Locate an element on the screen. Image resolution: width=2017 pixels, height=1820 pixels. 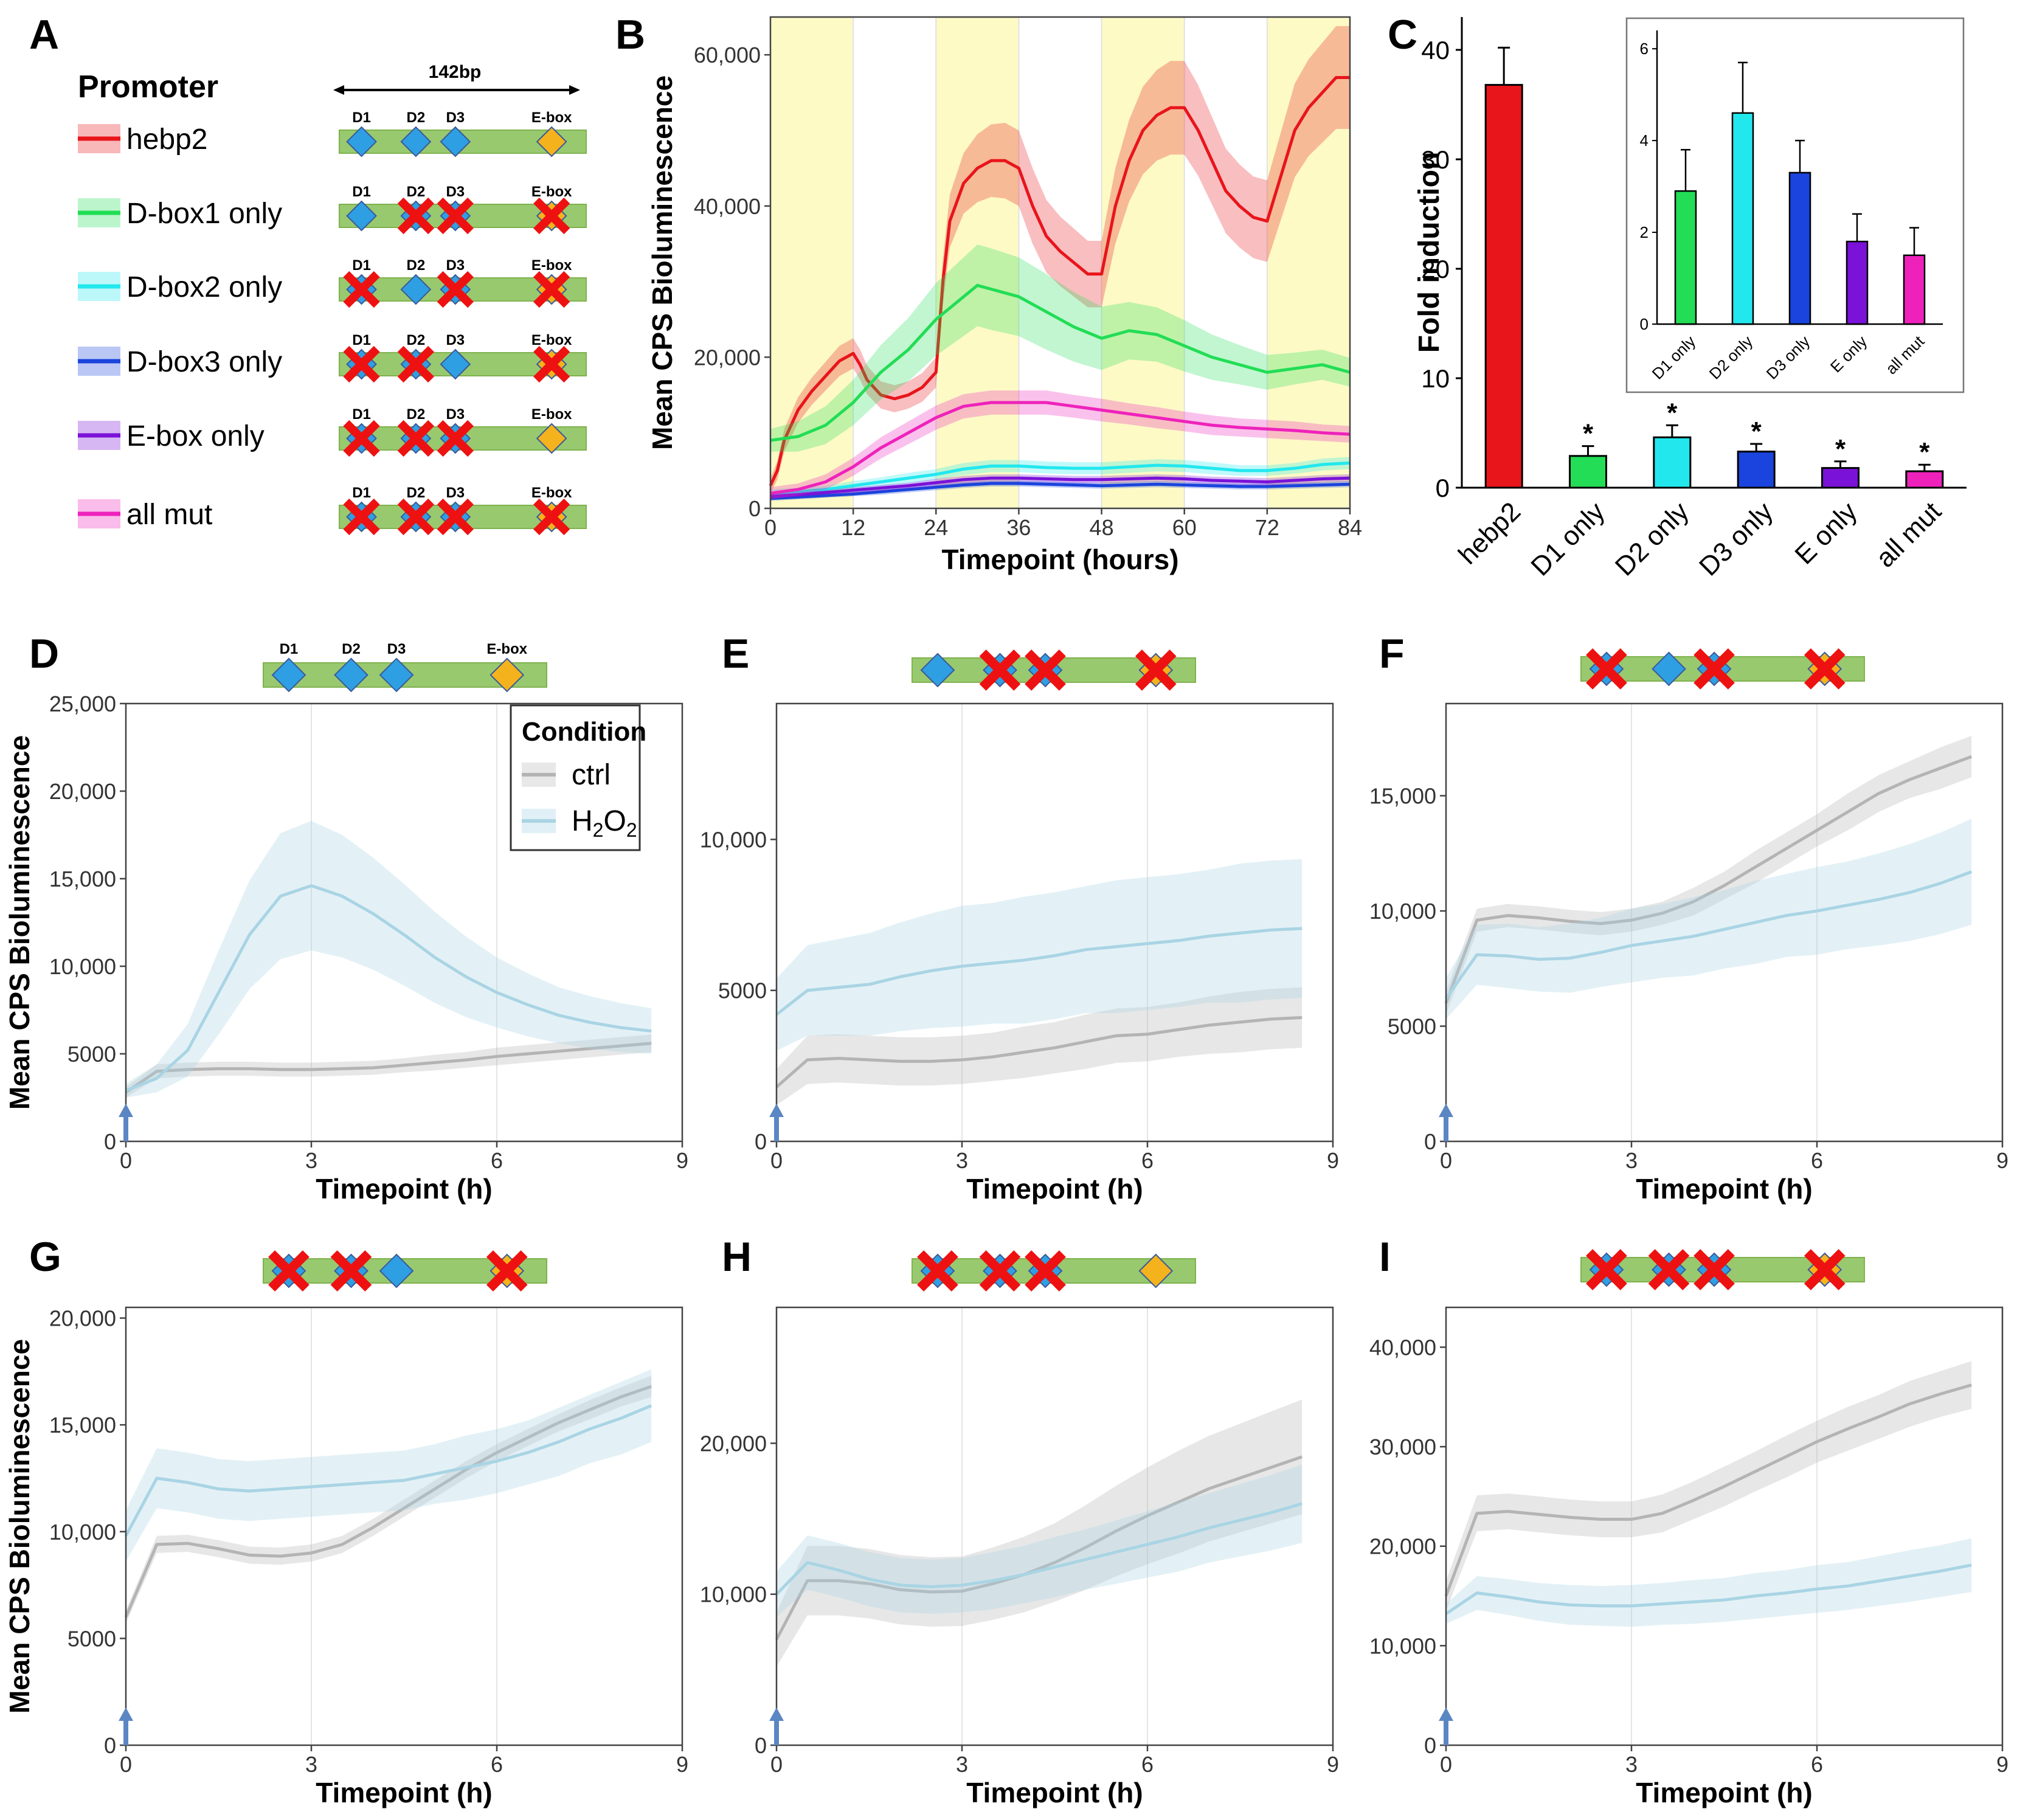
b-xtick-label-2: 24 is located at coordinates (936, 527).